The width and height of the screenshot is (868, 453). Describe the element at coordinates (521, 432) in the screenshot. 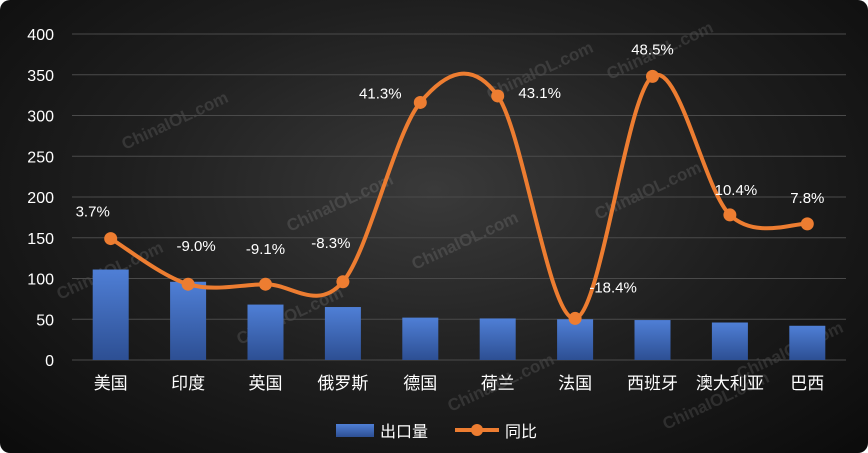

I see `legend-label-line: 同比` at that location.